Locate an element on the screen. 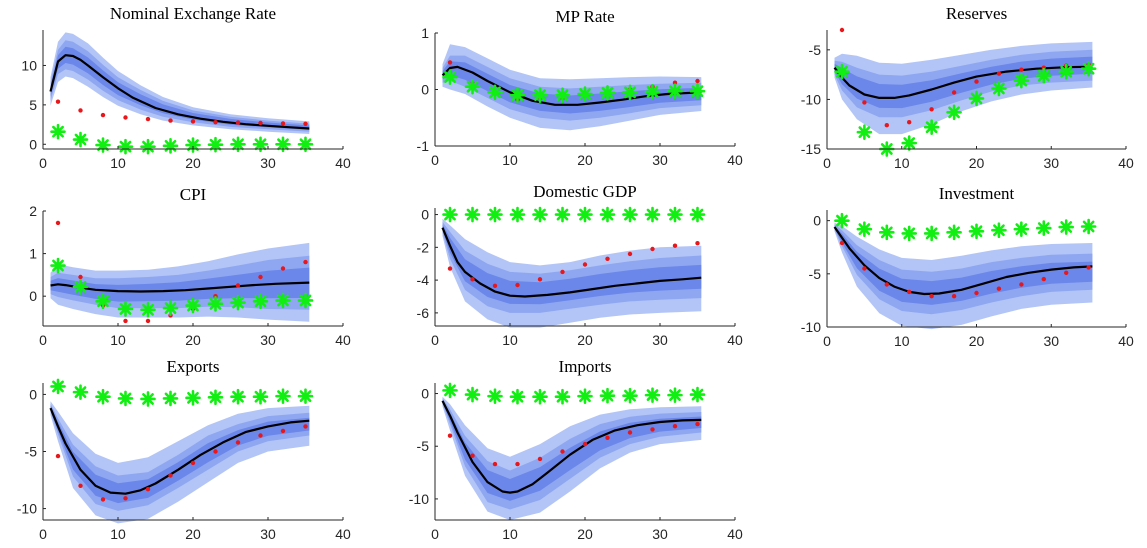  panel-6: 0 10 20 30 40 -10 -5 0 Investment is located at coordinates (967, 266).